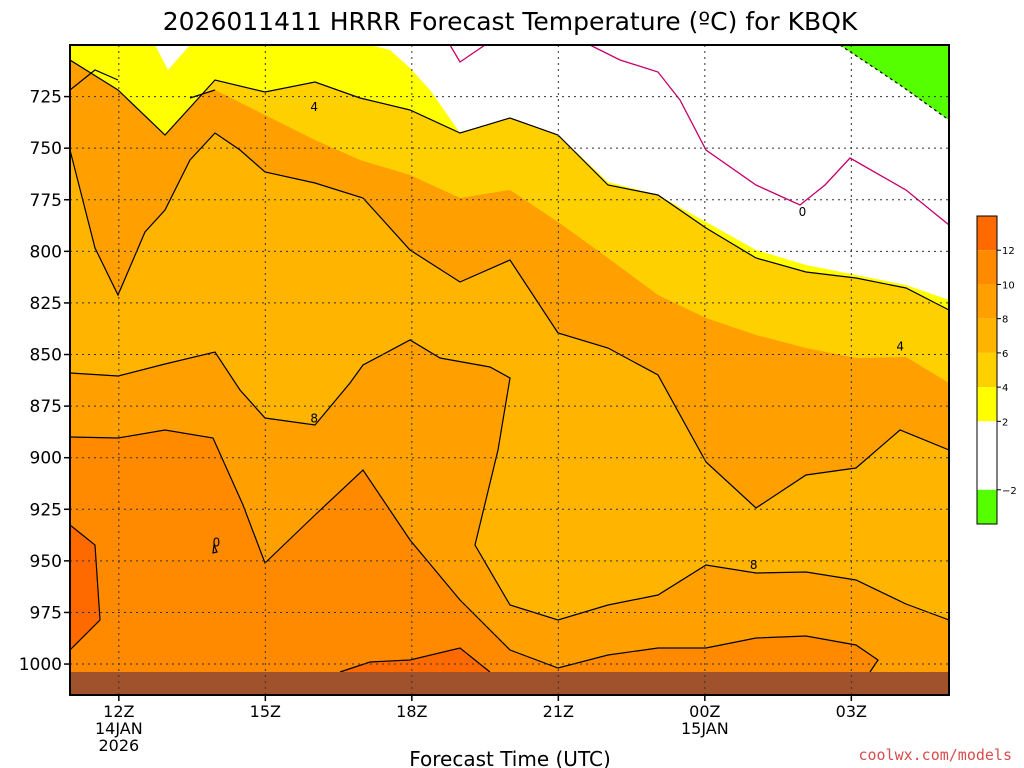 The image size is (1024, 768). I want to click on terrain-surface, so click(509, 683).